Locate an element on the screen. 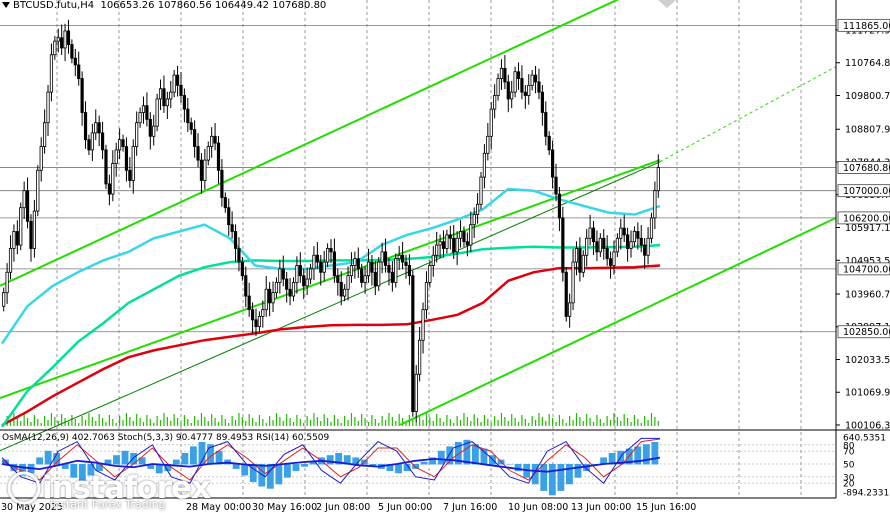  symbol-timeframe: BTCUSD.futu,H4 is located at coordinates (54, 5).